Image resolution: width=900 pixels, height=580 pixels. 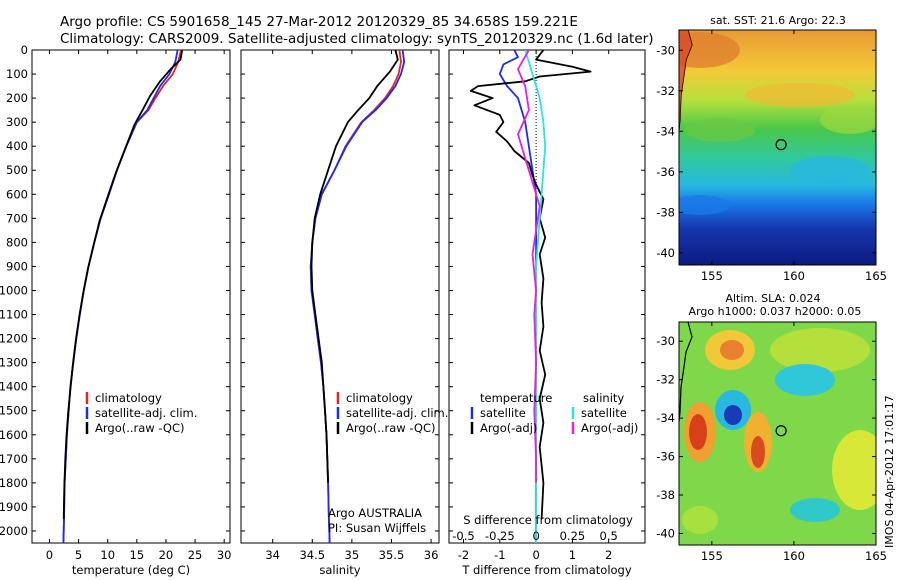 I want to click on s-tick-label: -0.5, so click(x=463, y=536).